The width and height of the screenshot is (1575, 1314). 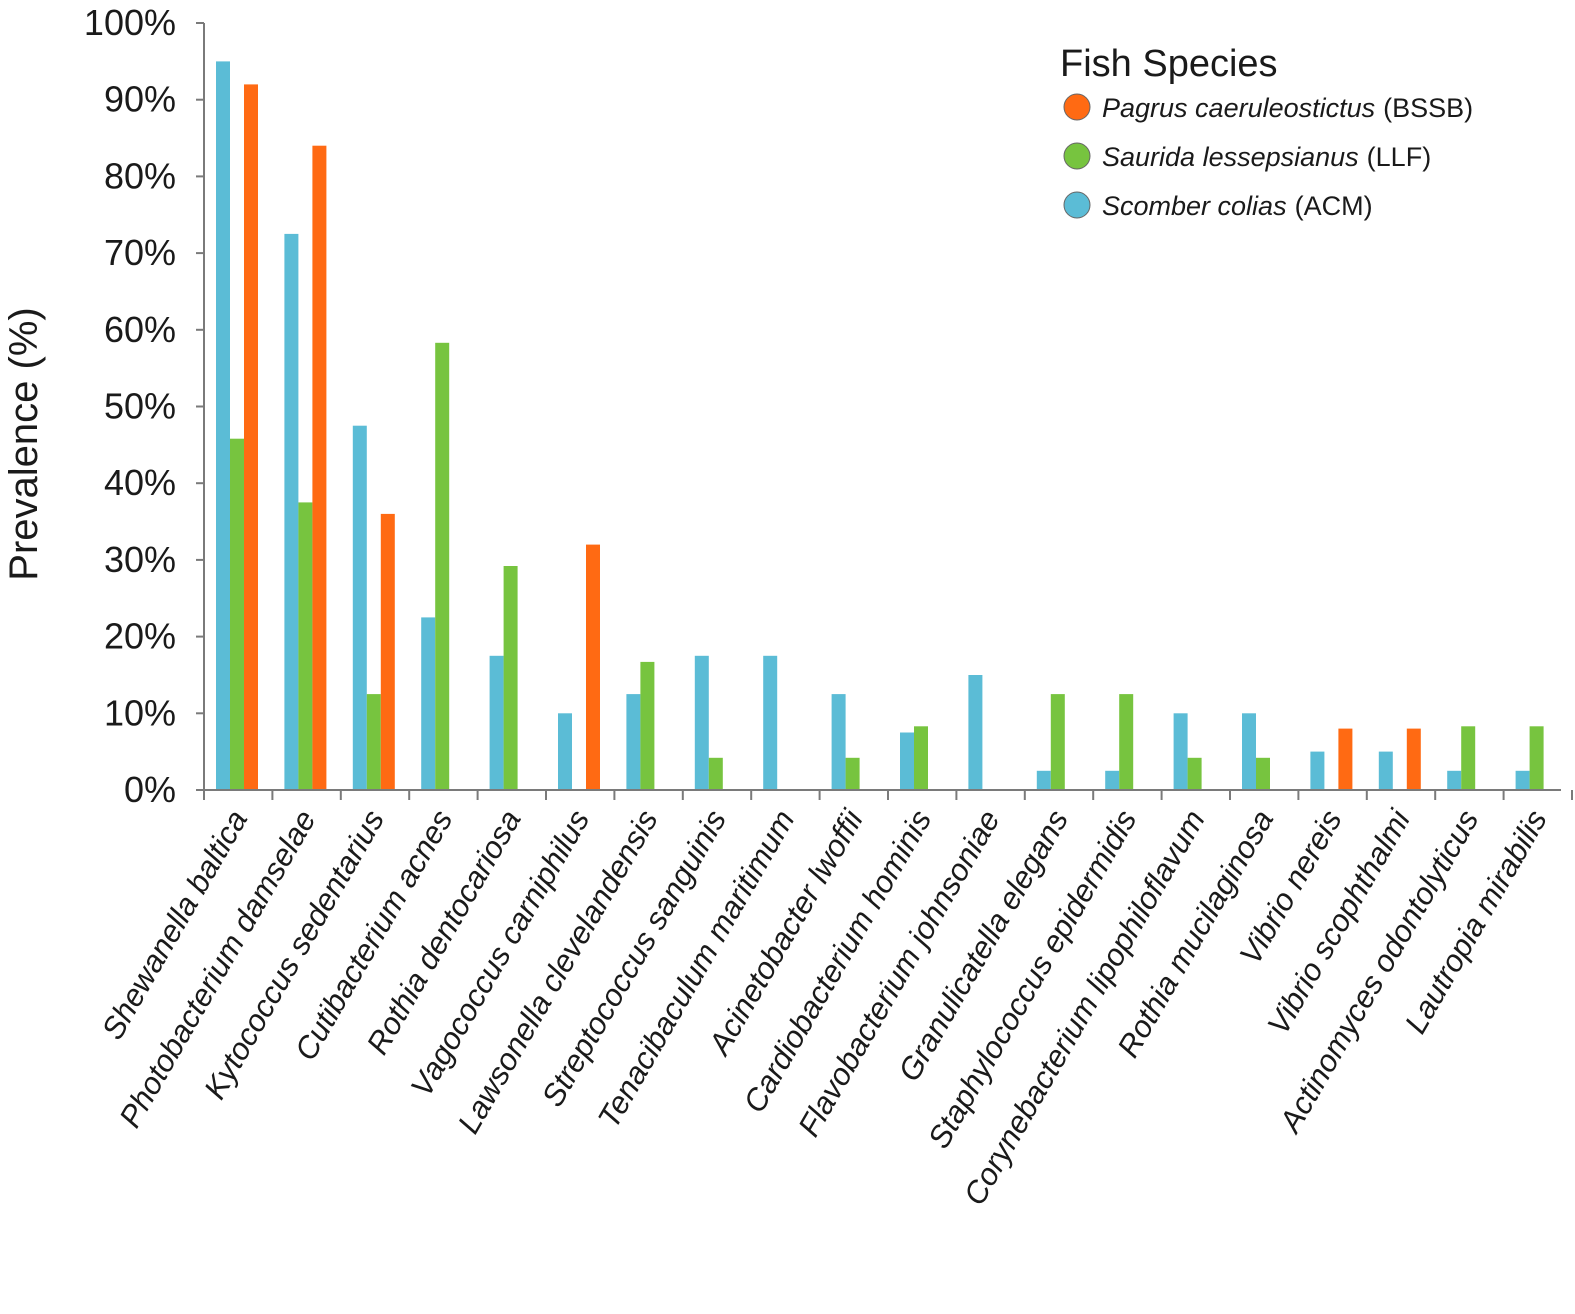 What do you see at coordinates (1126, 742) in the screenshot?
I see `bar-saurida-lessepsianus-staphylococcus-epidermidis` at bounding box center [1126, 742].